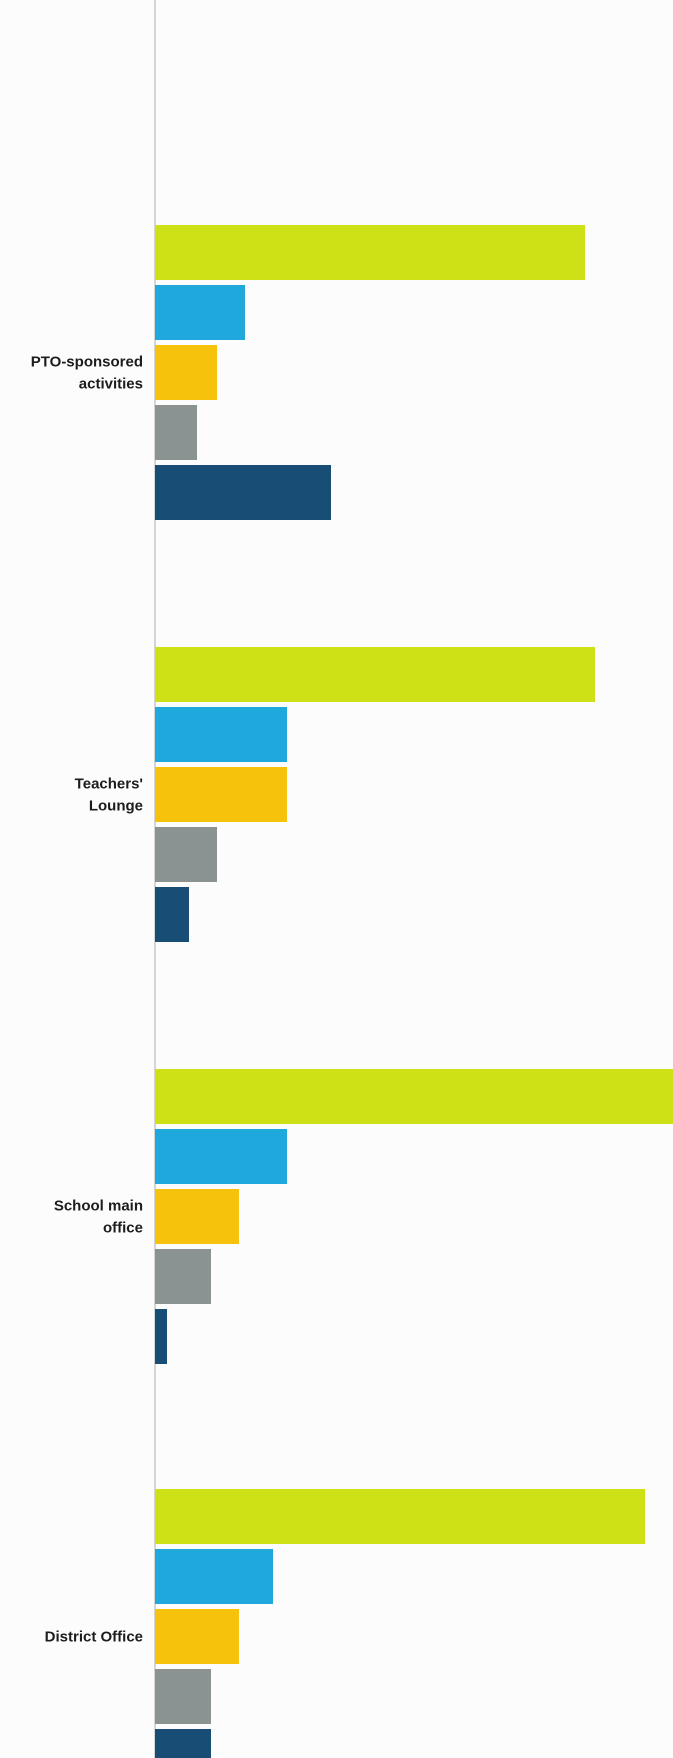 This screenshot has width=673, height=1758. Describe the element at coordinates (87, 373) in the screenshot. I see `category-label: PTO-sponsored activities` at that location.